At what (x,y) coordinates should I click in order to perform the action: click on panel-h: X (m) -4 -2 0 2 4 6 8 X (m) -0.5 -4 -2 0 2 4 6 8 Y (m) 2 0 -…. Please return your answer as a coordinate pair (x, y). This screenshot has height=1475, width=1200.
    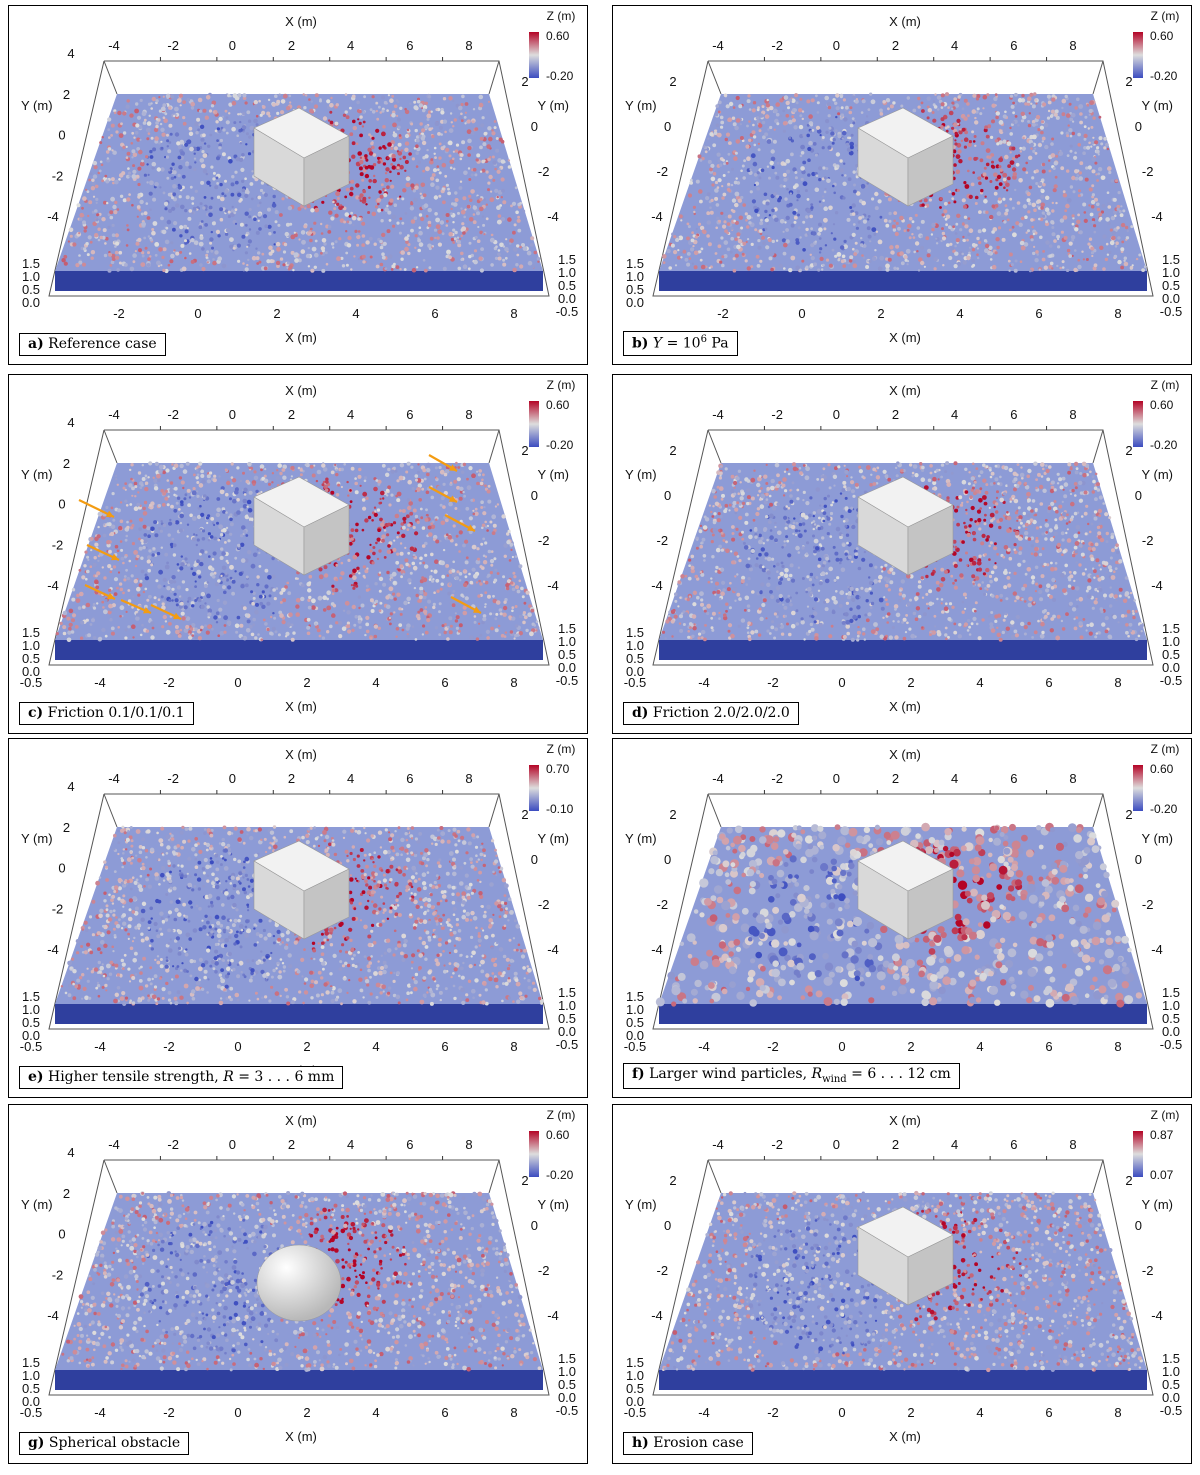
    Looking at the image, I should click on (902, 1284).